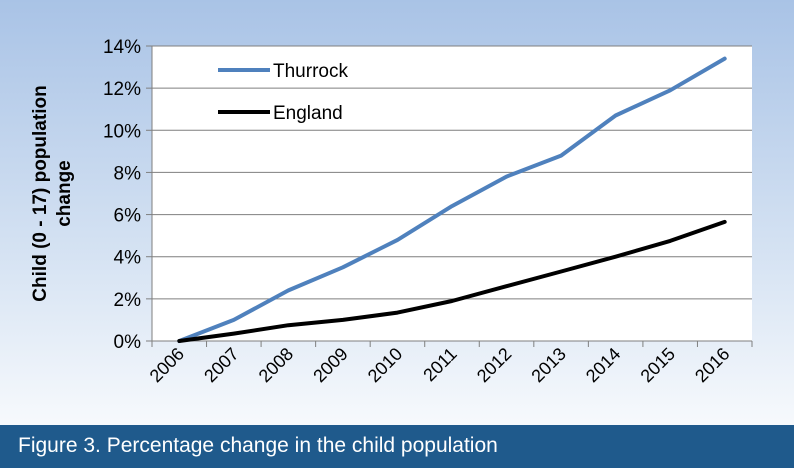 The width and height of the screenshot is (794, 468). What do you see at coordinates (330, 365) in the screenshot?
I see `x-tick-label: 2009` at bounding box center [330, 365].